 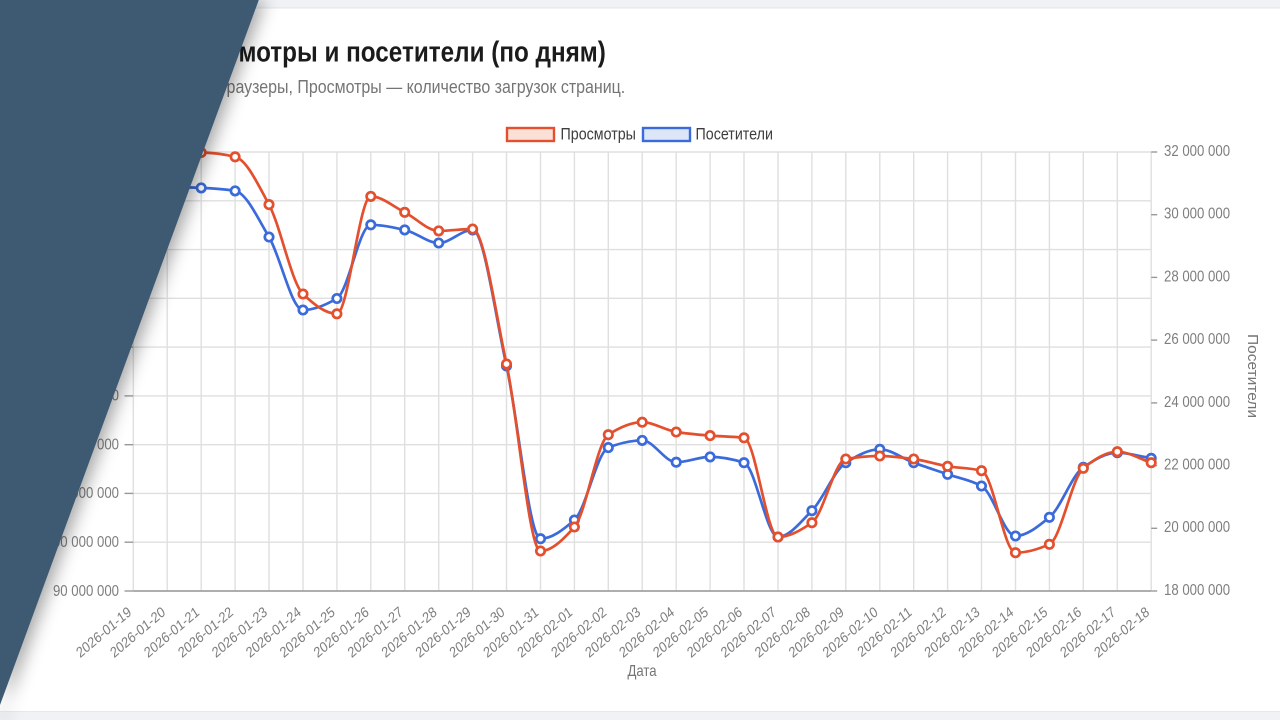 What do you see at coordinates (1197, 214) in the screenshot?
I see `svg-text: 30 000 000` at bounding box center [1197, 214].